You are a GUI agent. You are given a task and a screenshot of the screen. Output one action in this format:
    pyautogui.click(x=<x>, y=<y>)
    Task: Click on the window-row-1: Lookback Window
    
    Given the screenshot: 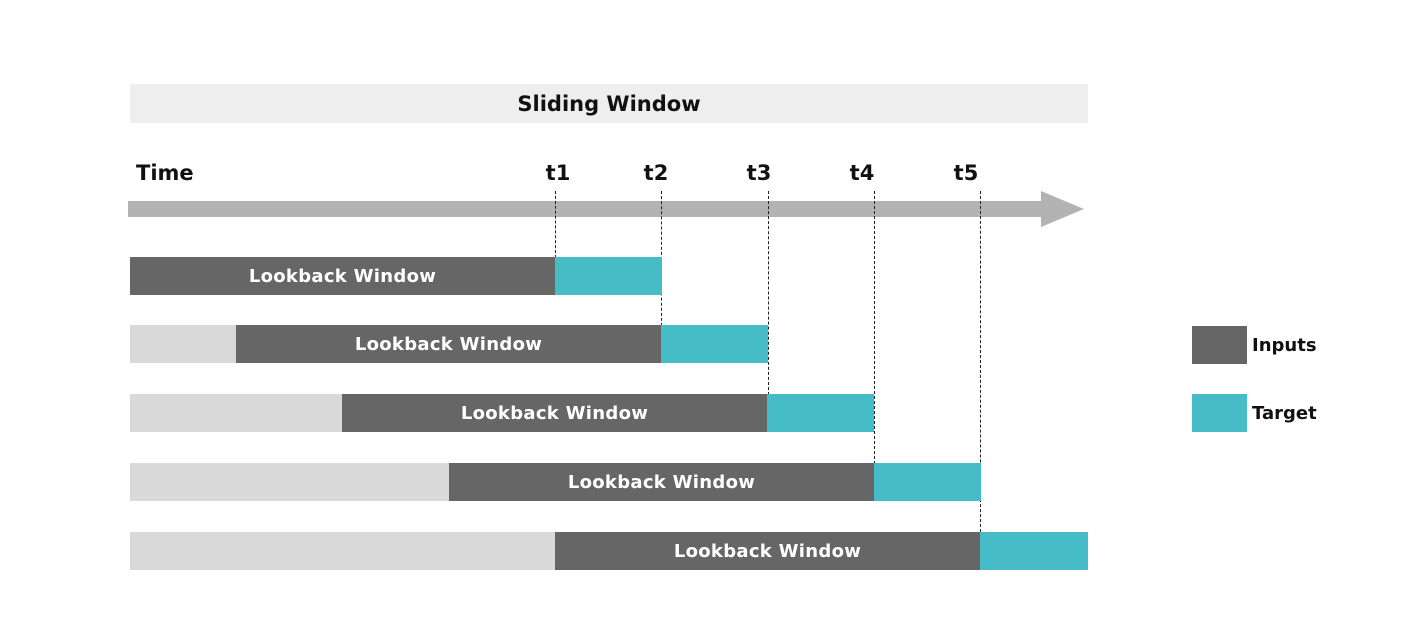 What is the action you would take?
    pyautogui.click(x=396, y=276)
    